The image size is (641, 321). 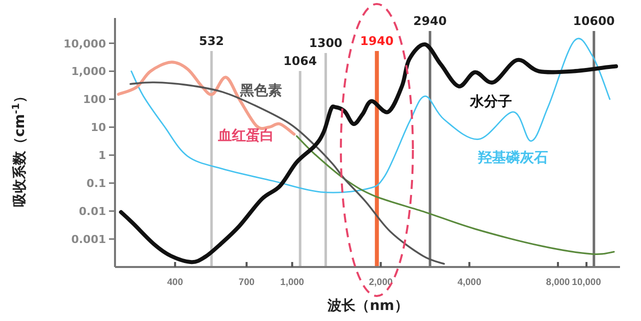 What do you see at coordinates (300, 61) in the screenshot?
I see `ref-line-label: 1064` at bounding box center [300, 61].